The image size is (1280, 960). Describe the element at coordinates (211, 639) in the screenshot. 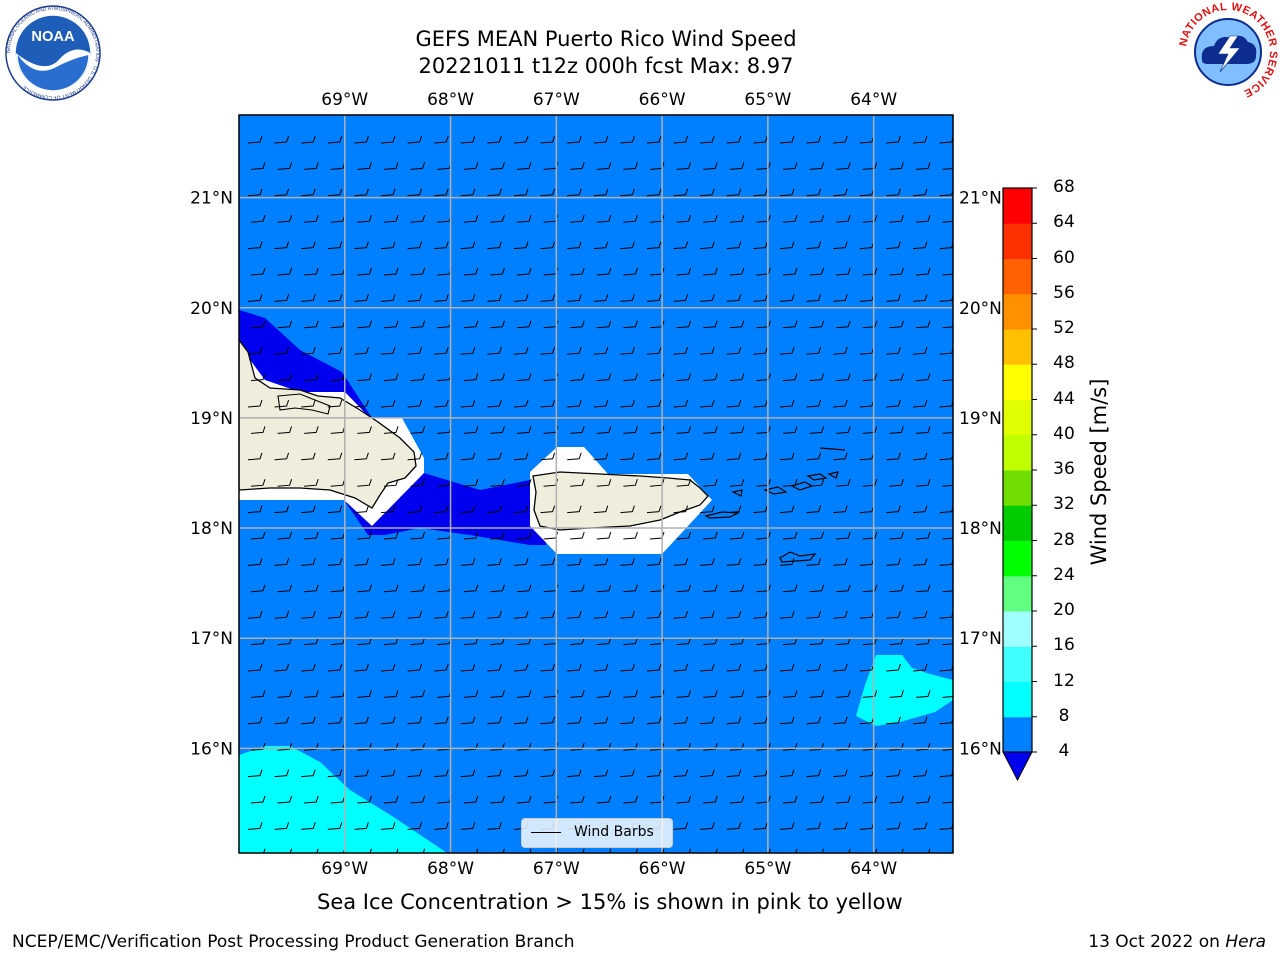

I see `lat-tick-left: 17°N` at that location.